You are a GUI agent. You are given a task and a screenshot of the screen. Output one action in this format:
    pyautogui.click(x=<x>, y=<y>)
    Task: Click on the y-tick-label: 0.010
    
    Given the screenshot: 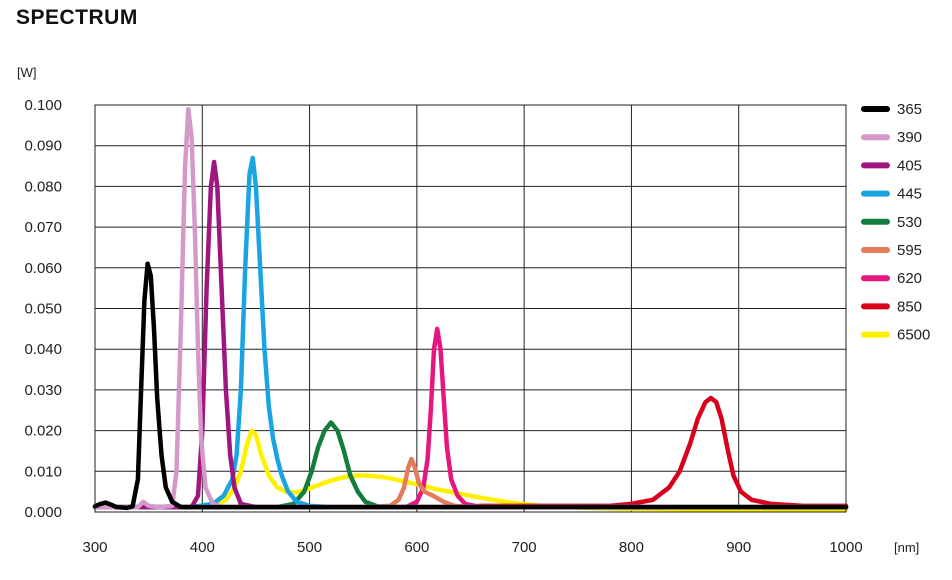 What is the action you would take?
    pyautogui.click(x=43, y=471)
    